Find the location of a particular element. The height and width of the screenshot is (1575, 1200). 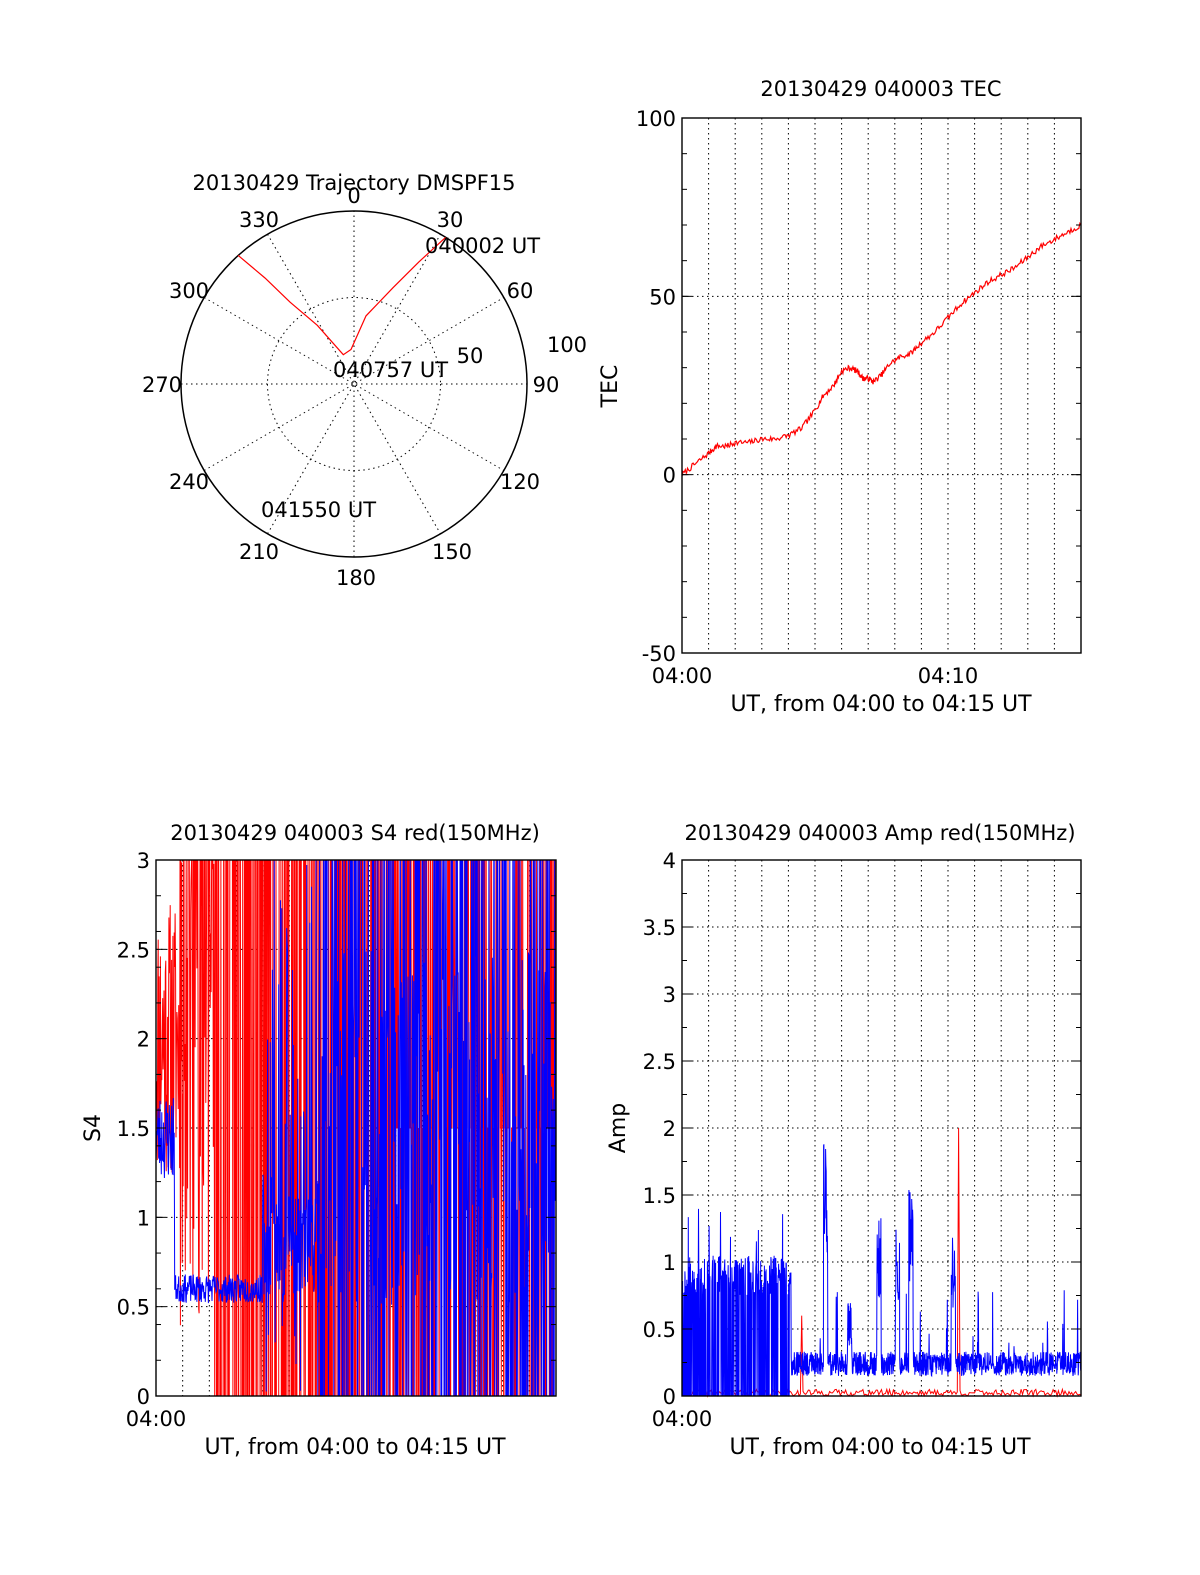

amp-ytick-label-3: 1.5 is located at coordinates (659, 1196).